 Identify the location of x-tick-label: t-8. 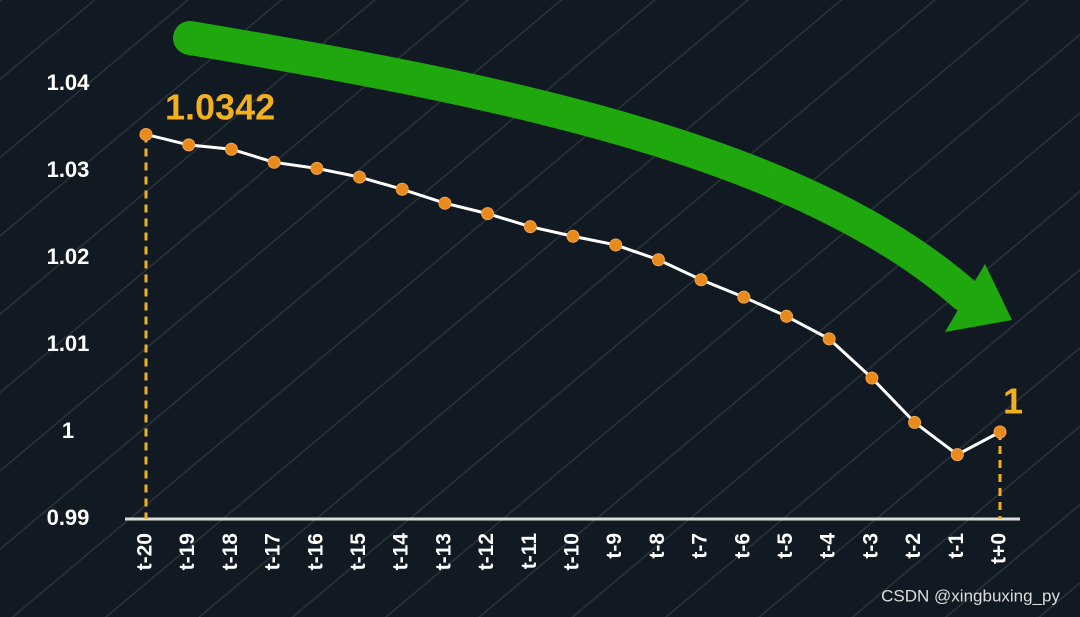
(657, 546).